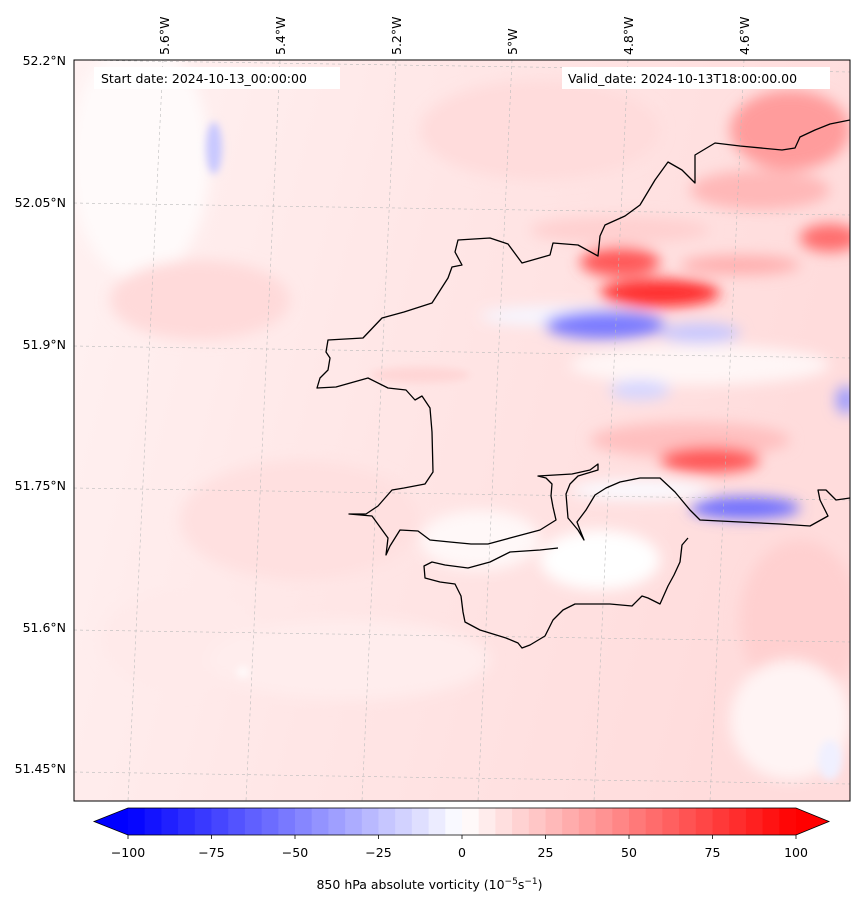 This screenshot has height=908, width=859. What do you see at coordinates (512, 41) in the screenshot?
I see `lon-label: 5°W` at bounding box center [512, 41].